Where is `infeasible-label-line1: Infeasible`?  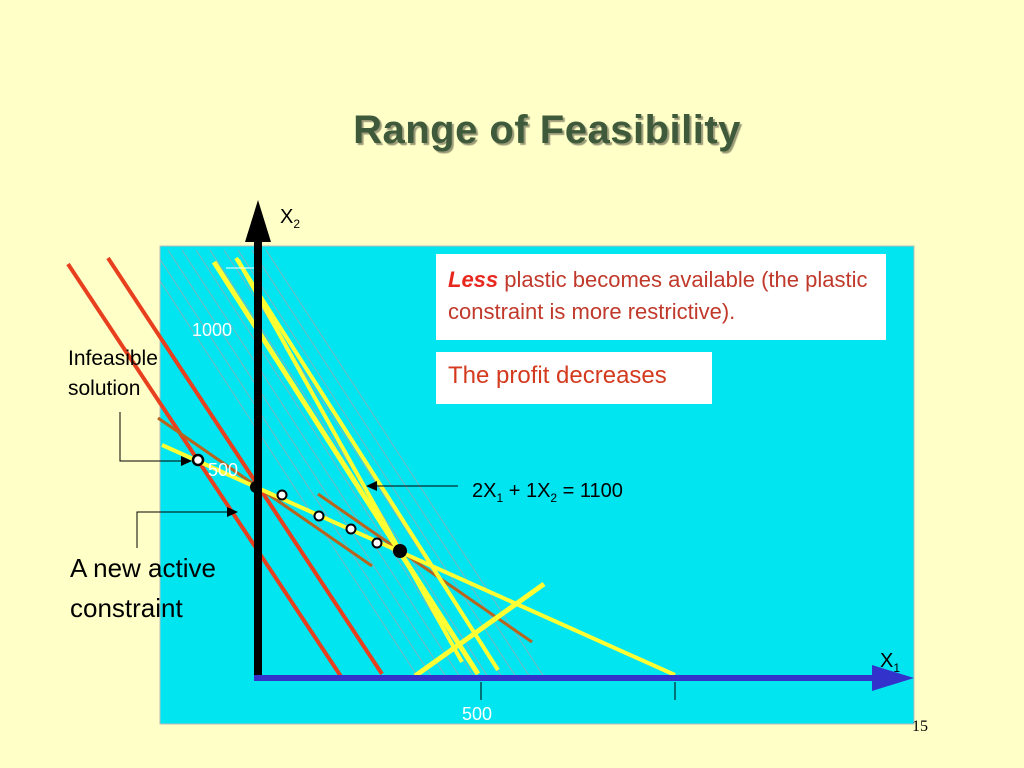
infeasible-label-line1: Infeasible is located at coordinates (113, 358).